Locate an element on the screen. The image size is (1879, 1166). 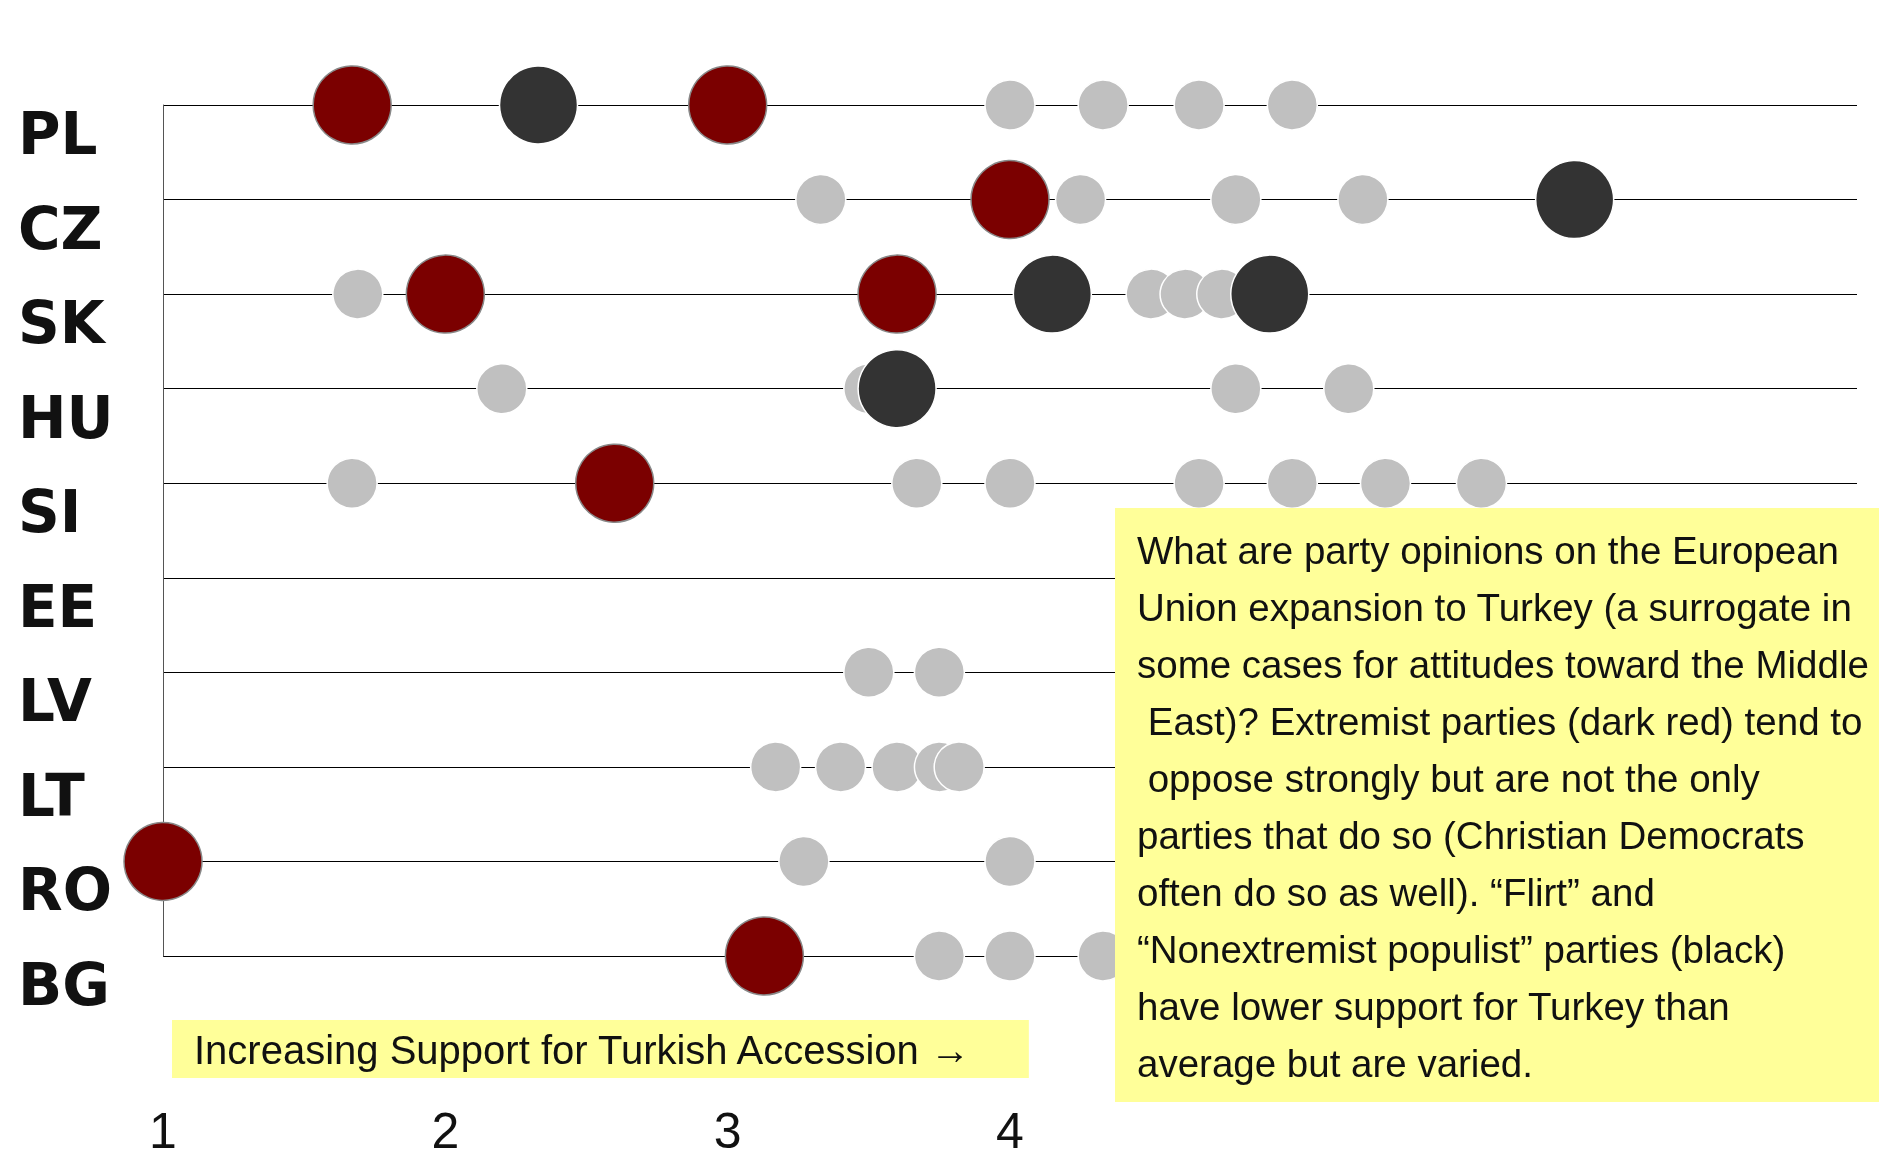
x-axis-title: Increasing Support for Turkish Accession → is located at coordinates (582, 1050).